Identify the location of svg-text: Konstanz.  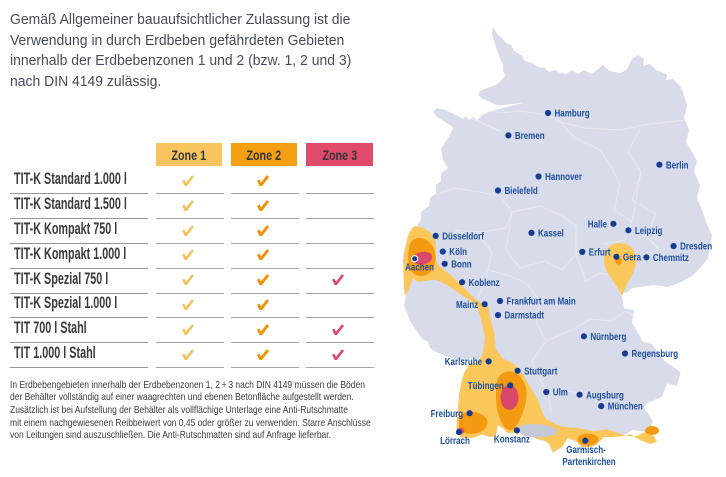
(512, 439).